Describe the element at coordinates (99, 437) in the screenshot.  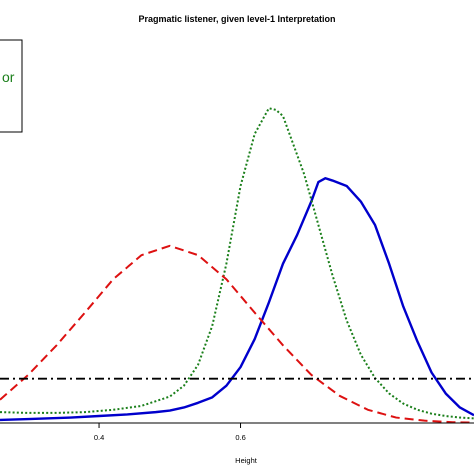
I see `x-tick-label: 0.4` at that location.